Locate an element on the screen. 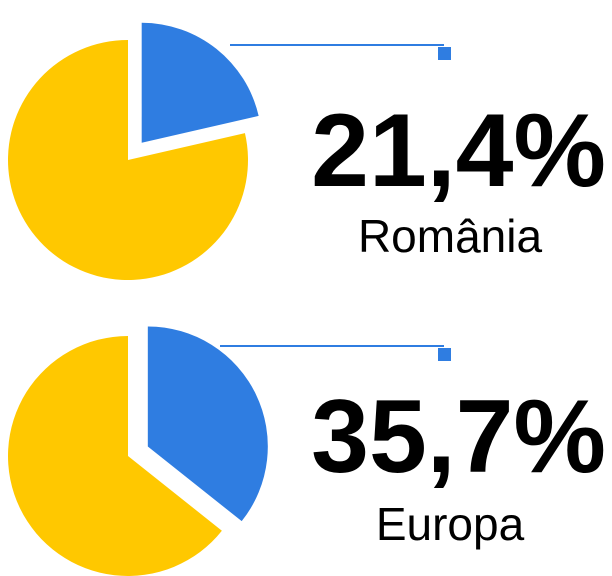  chart-title: Europa is located at coordinates (450, 524).